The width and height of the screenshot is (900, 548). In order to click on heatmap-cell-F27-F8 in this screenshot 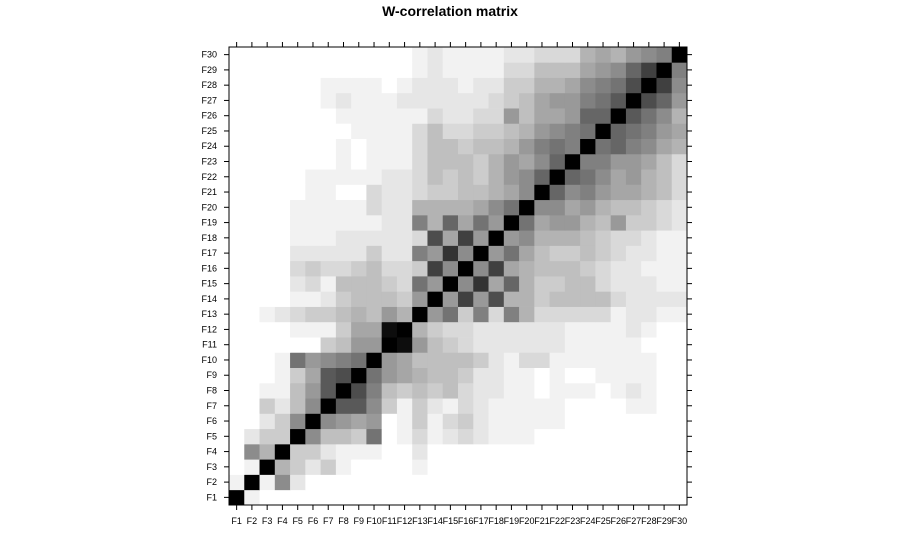, I will do `click(343, 100)`.